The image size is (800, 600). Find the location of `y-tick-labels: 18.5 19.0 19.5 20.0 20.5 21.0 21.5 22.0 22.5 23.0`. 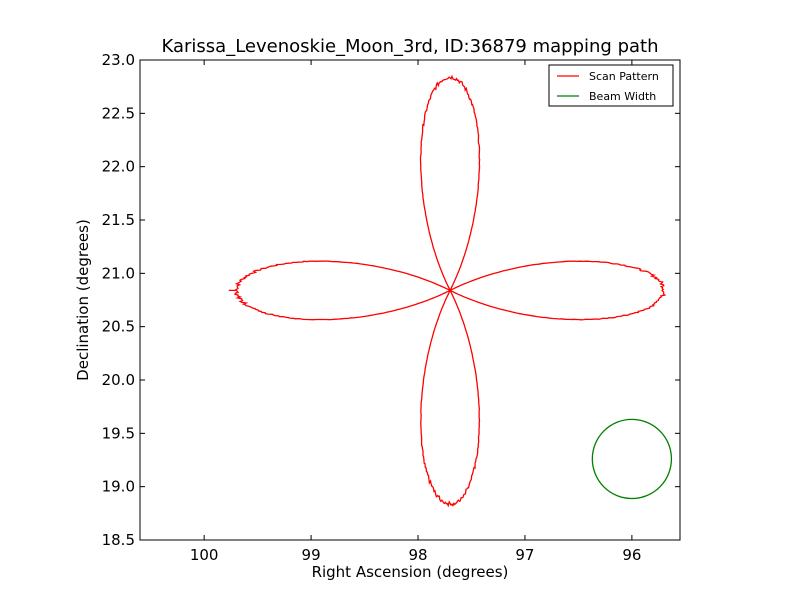

y-tick-labels: 18.5 19.0 19.5 20.0 20.5 21.0 21.5 22.0 22.5 23.0 is located at coordinates (118, 300).